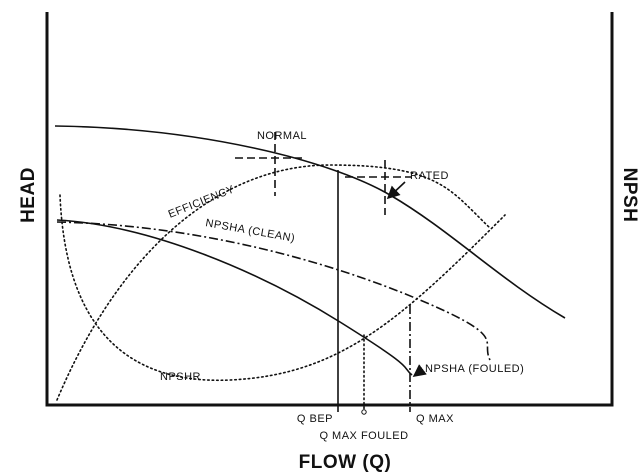 Image resolution: width=642 pixels, height=476 pixels. What do you see at coordinates (474, 369) in the screenshot?
I see `npsha-fouled-label: NPSHA (FOULED)` at bounding box center [474, 369].